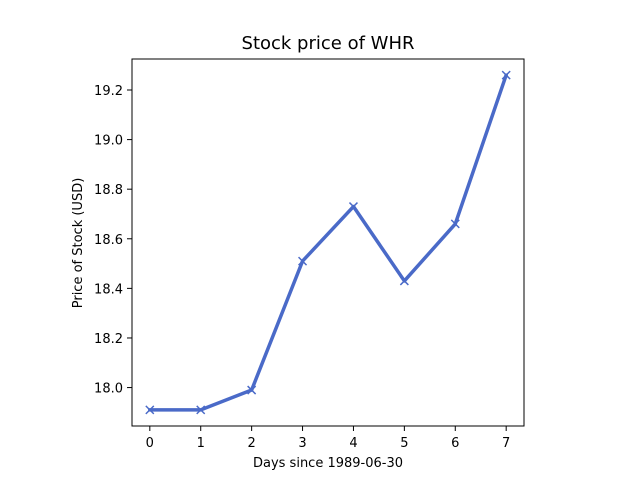 This screenshot has width=640, height=480. Describe the element at coordinates (506, 443) in the screenshot. I see `x-tick-label: 7` at that location.